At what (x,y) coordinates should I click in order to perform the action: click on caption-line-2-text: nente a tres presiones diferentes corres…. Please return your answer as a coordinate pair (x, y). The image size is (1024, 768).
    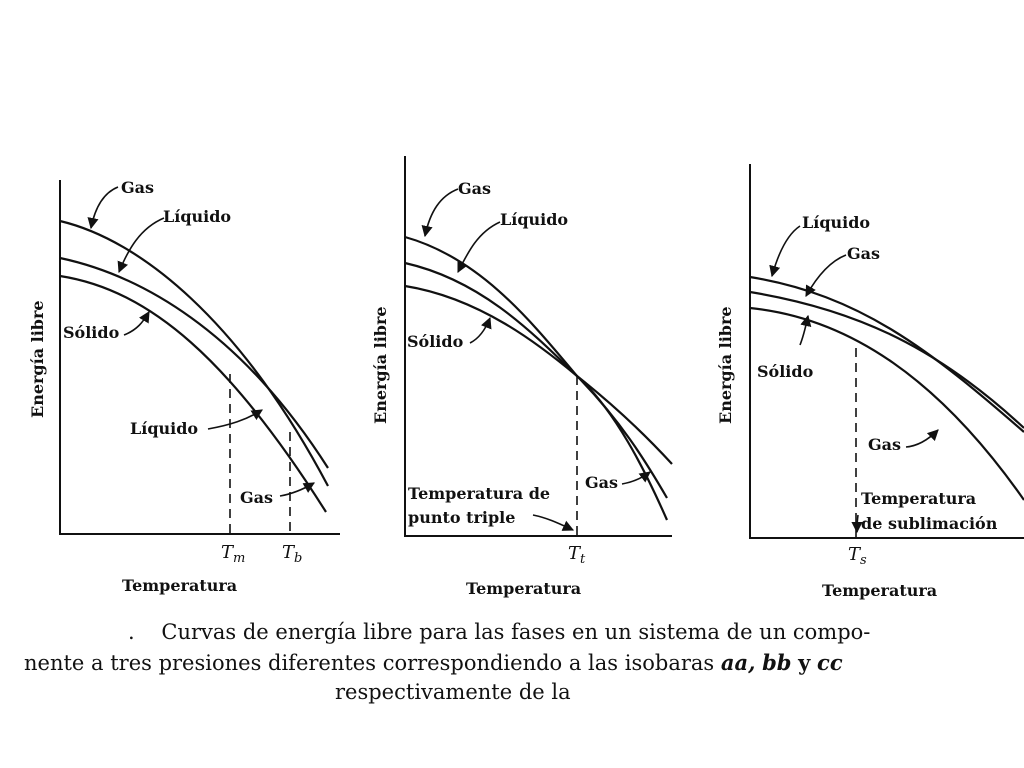
    Looking at the image, I should click on (369, 663).